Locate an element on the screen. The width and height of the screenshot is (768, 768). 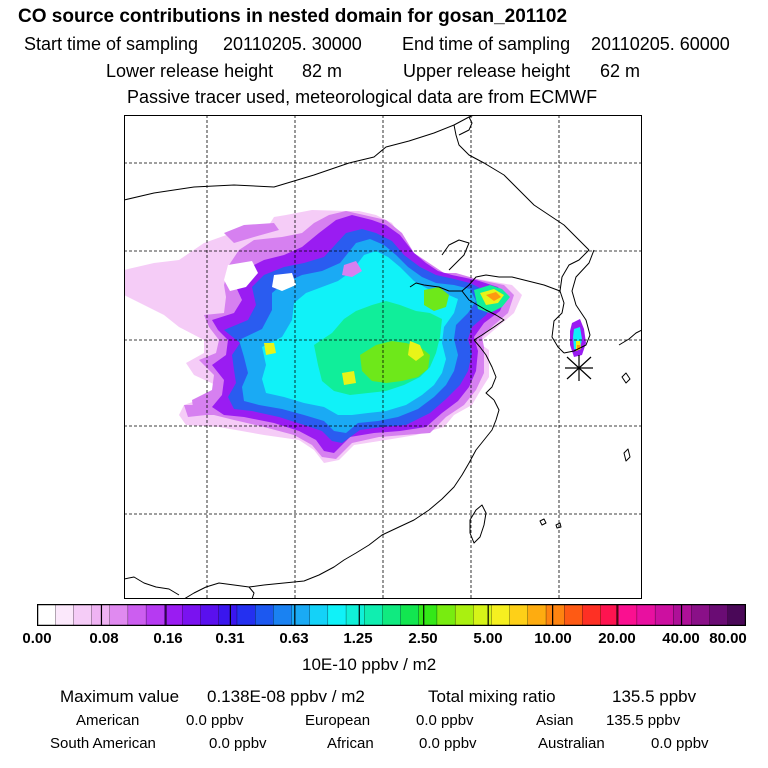
colorbar-tick: 0.00 is located at coordinates (37, 638).